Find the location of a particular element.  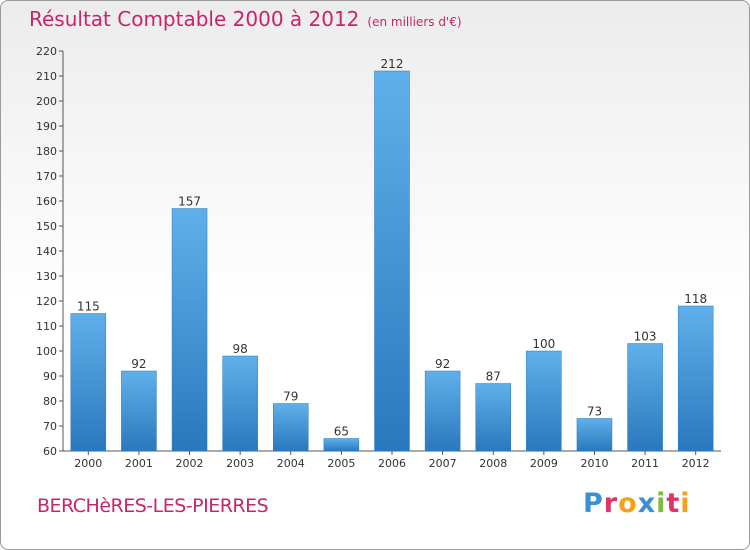

value-label: 157 is located at coordinates (189, 202).